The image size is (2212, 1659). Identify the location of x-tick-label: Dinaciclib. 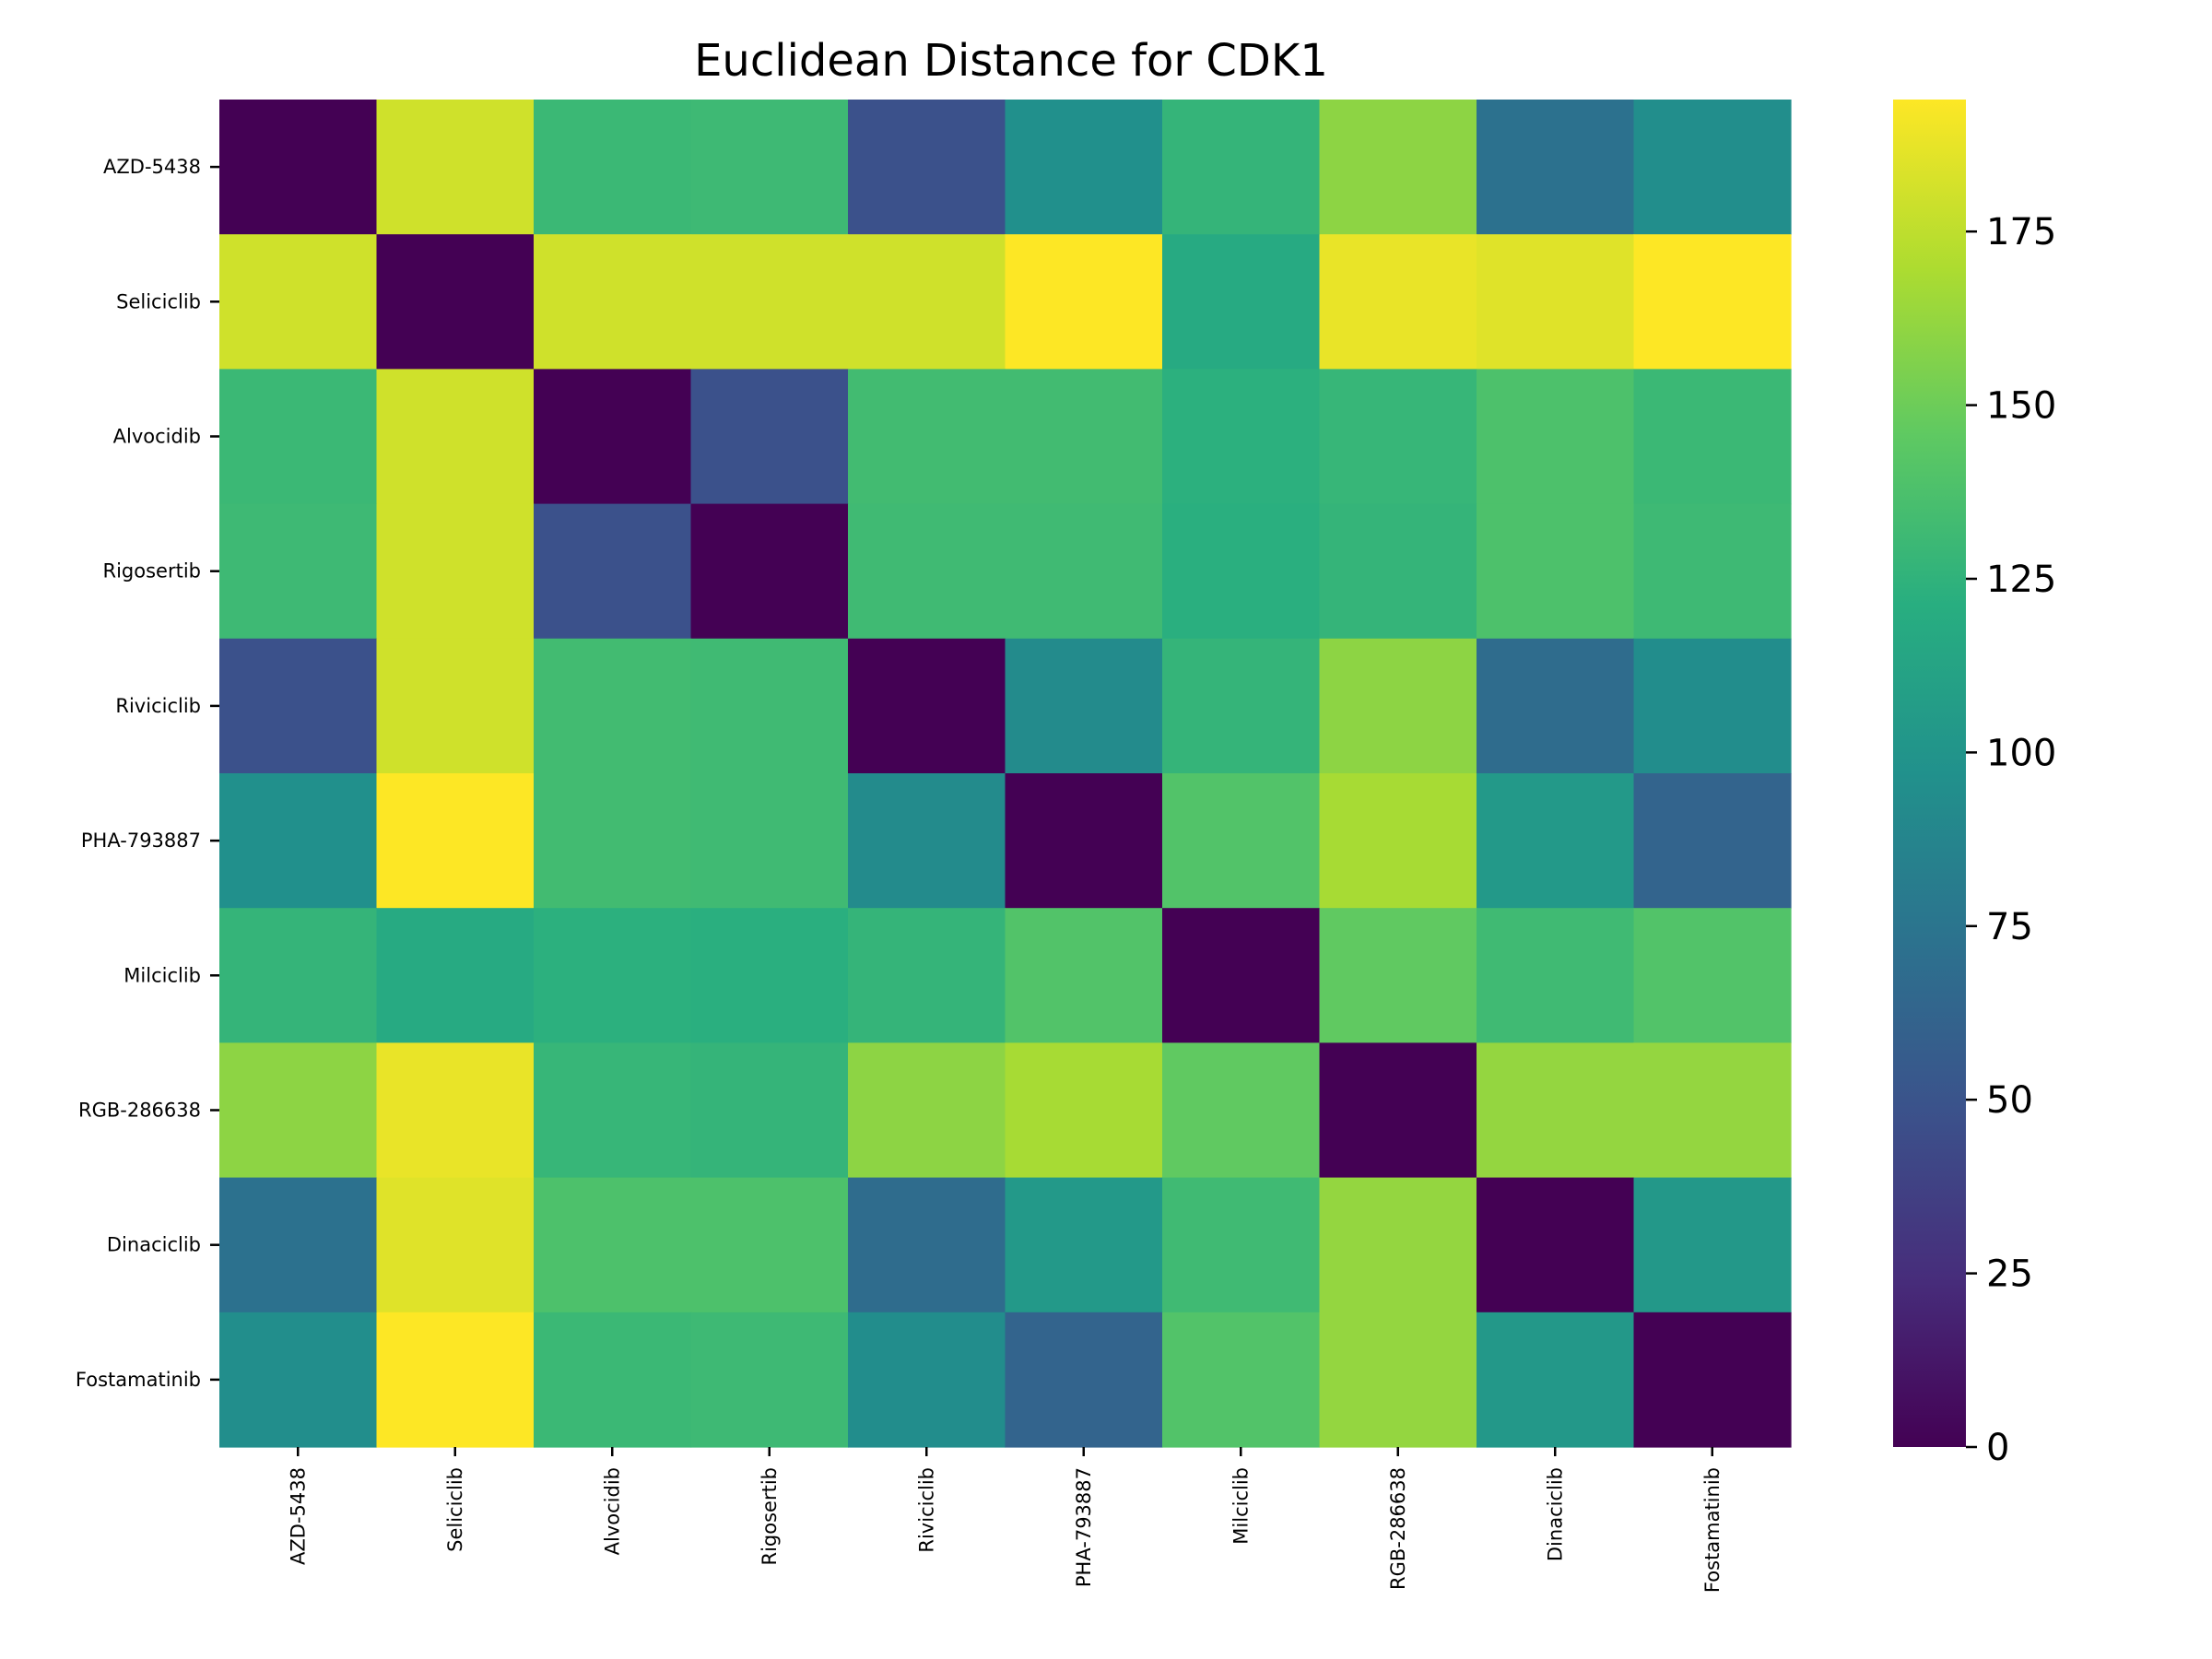
(1555, 1514).